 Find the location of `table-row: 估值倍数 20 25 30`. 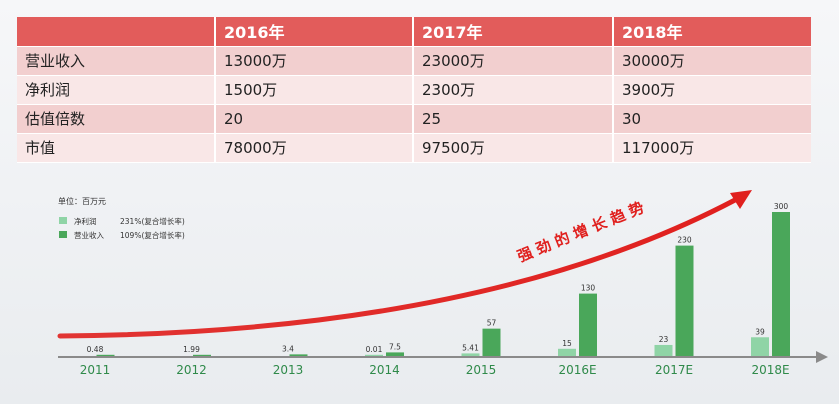

table-row: 估值倍数 20 25 30 is located at coordinates (414, 119).